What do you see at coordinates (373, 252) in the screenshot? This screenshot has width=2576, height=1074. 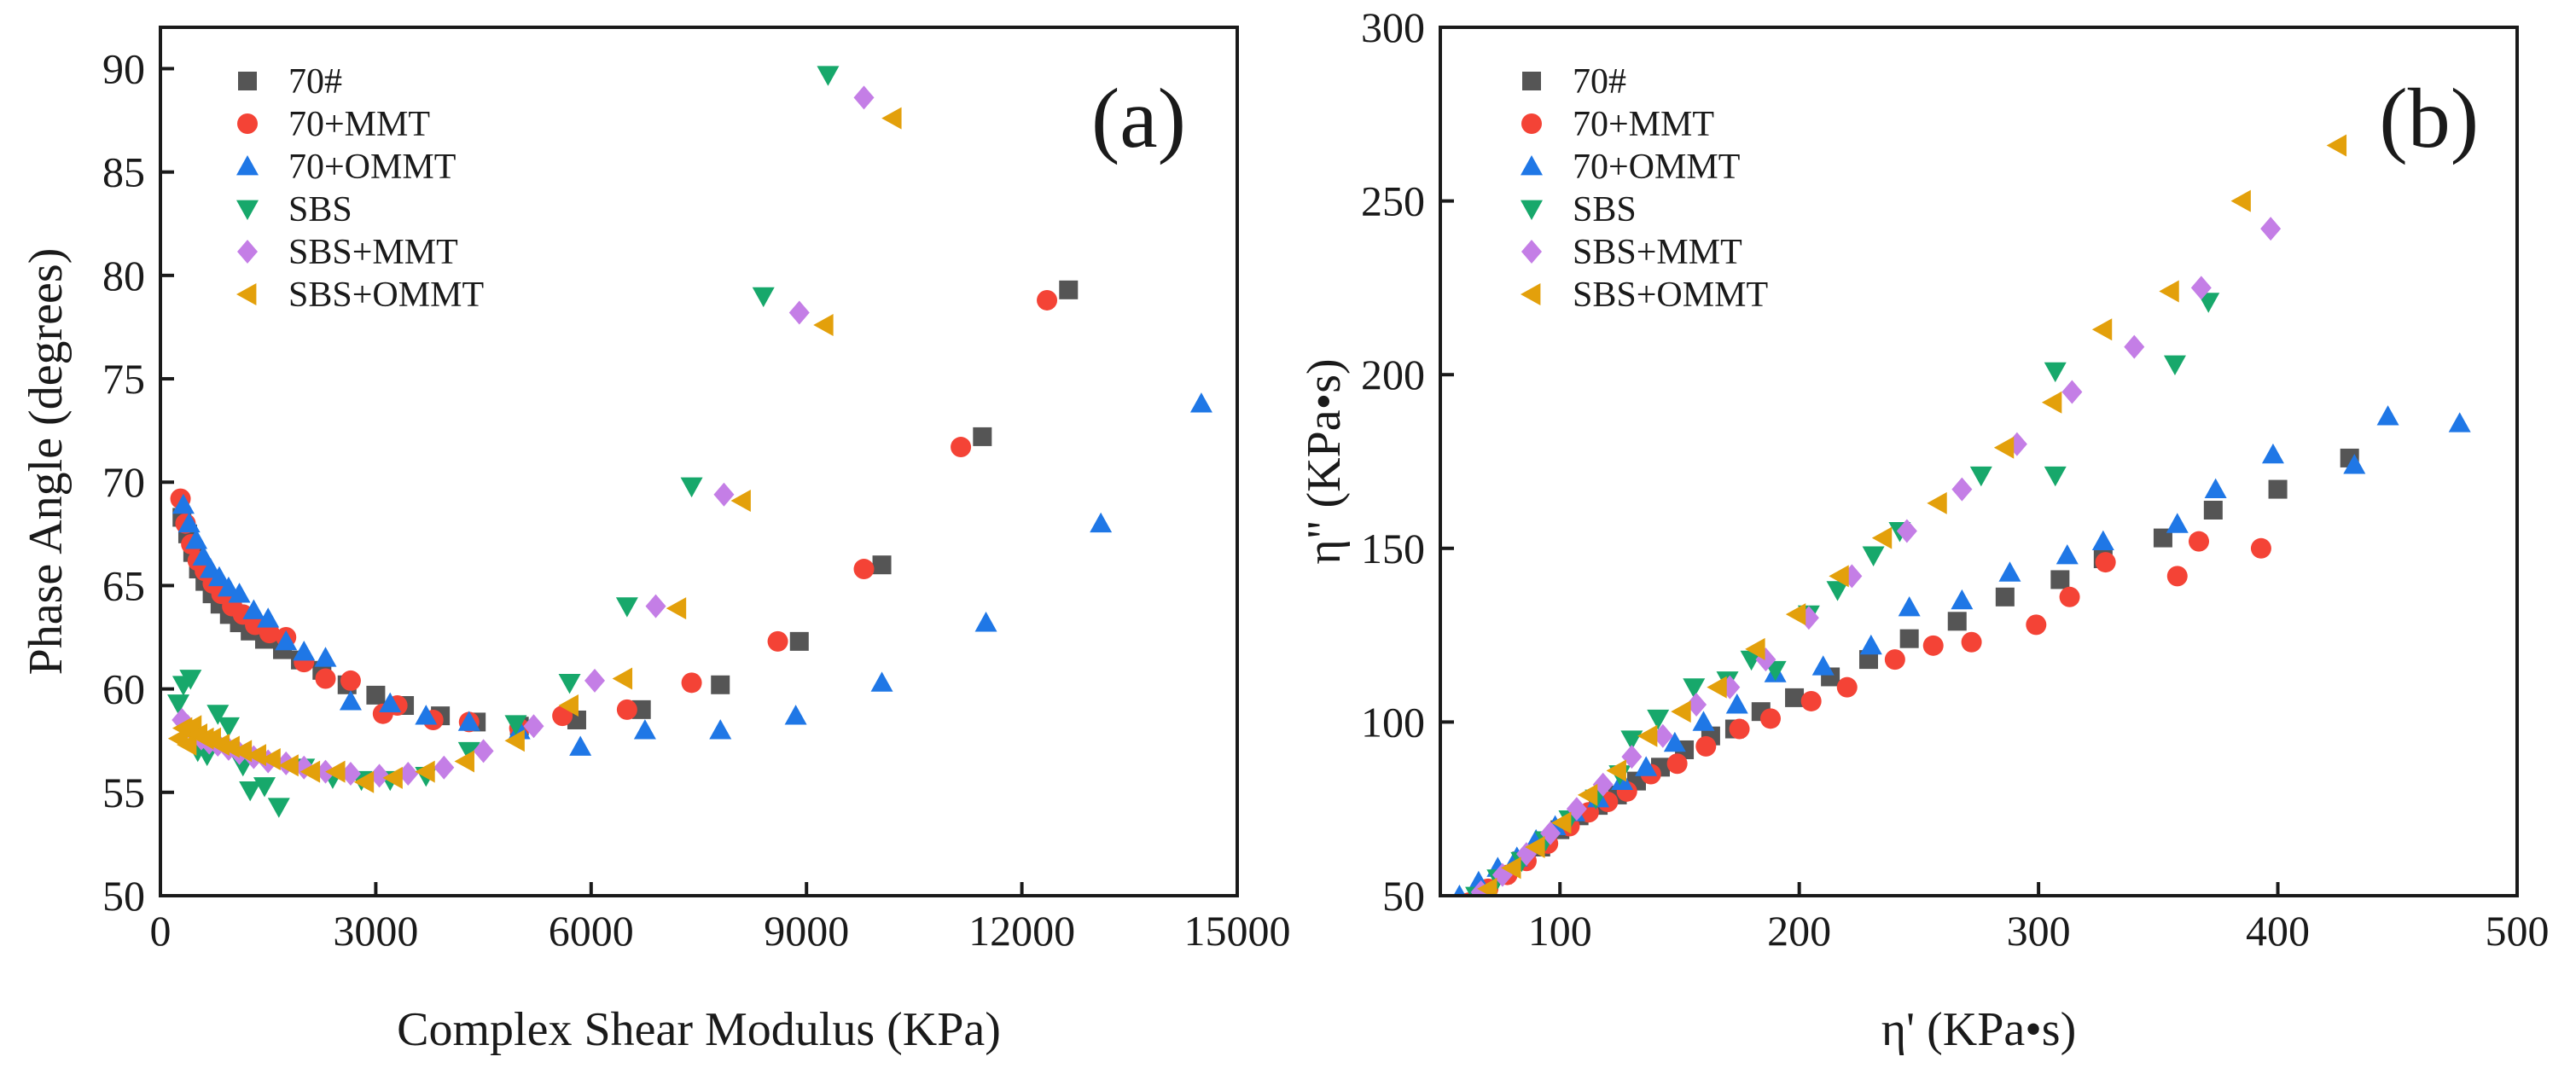 I see `legend-label: SBS+MMT` at bounding box center [373, 252].